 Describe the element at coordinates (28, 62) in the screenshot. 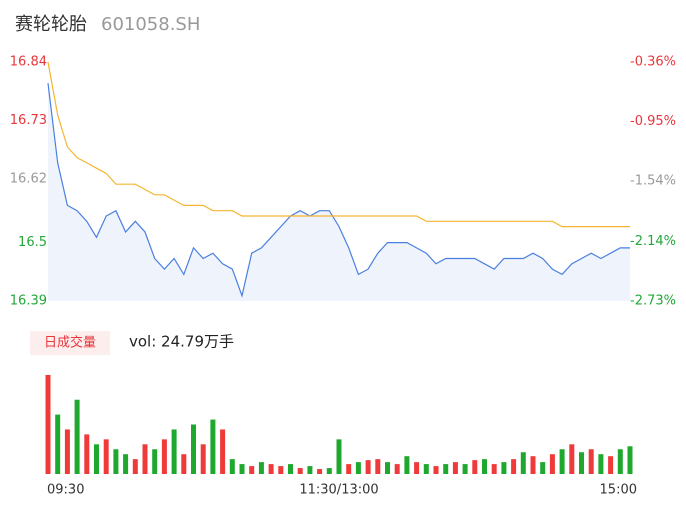

I see `y-tick-label: 16.84` at that location.